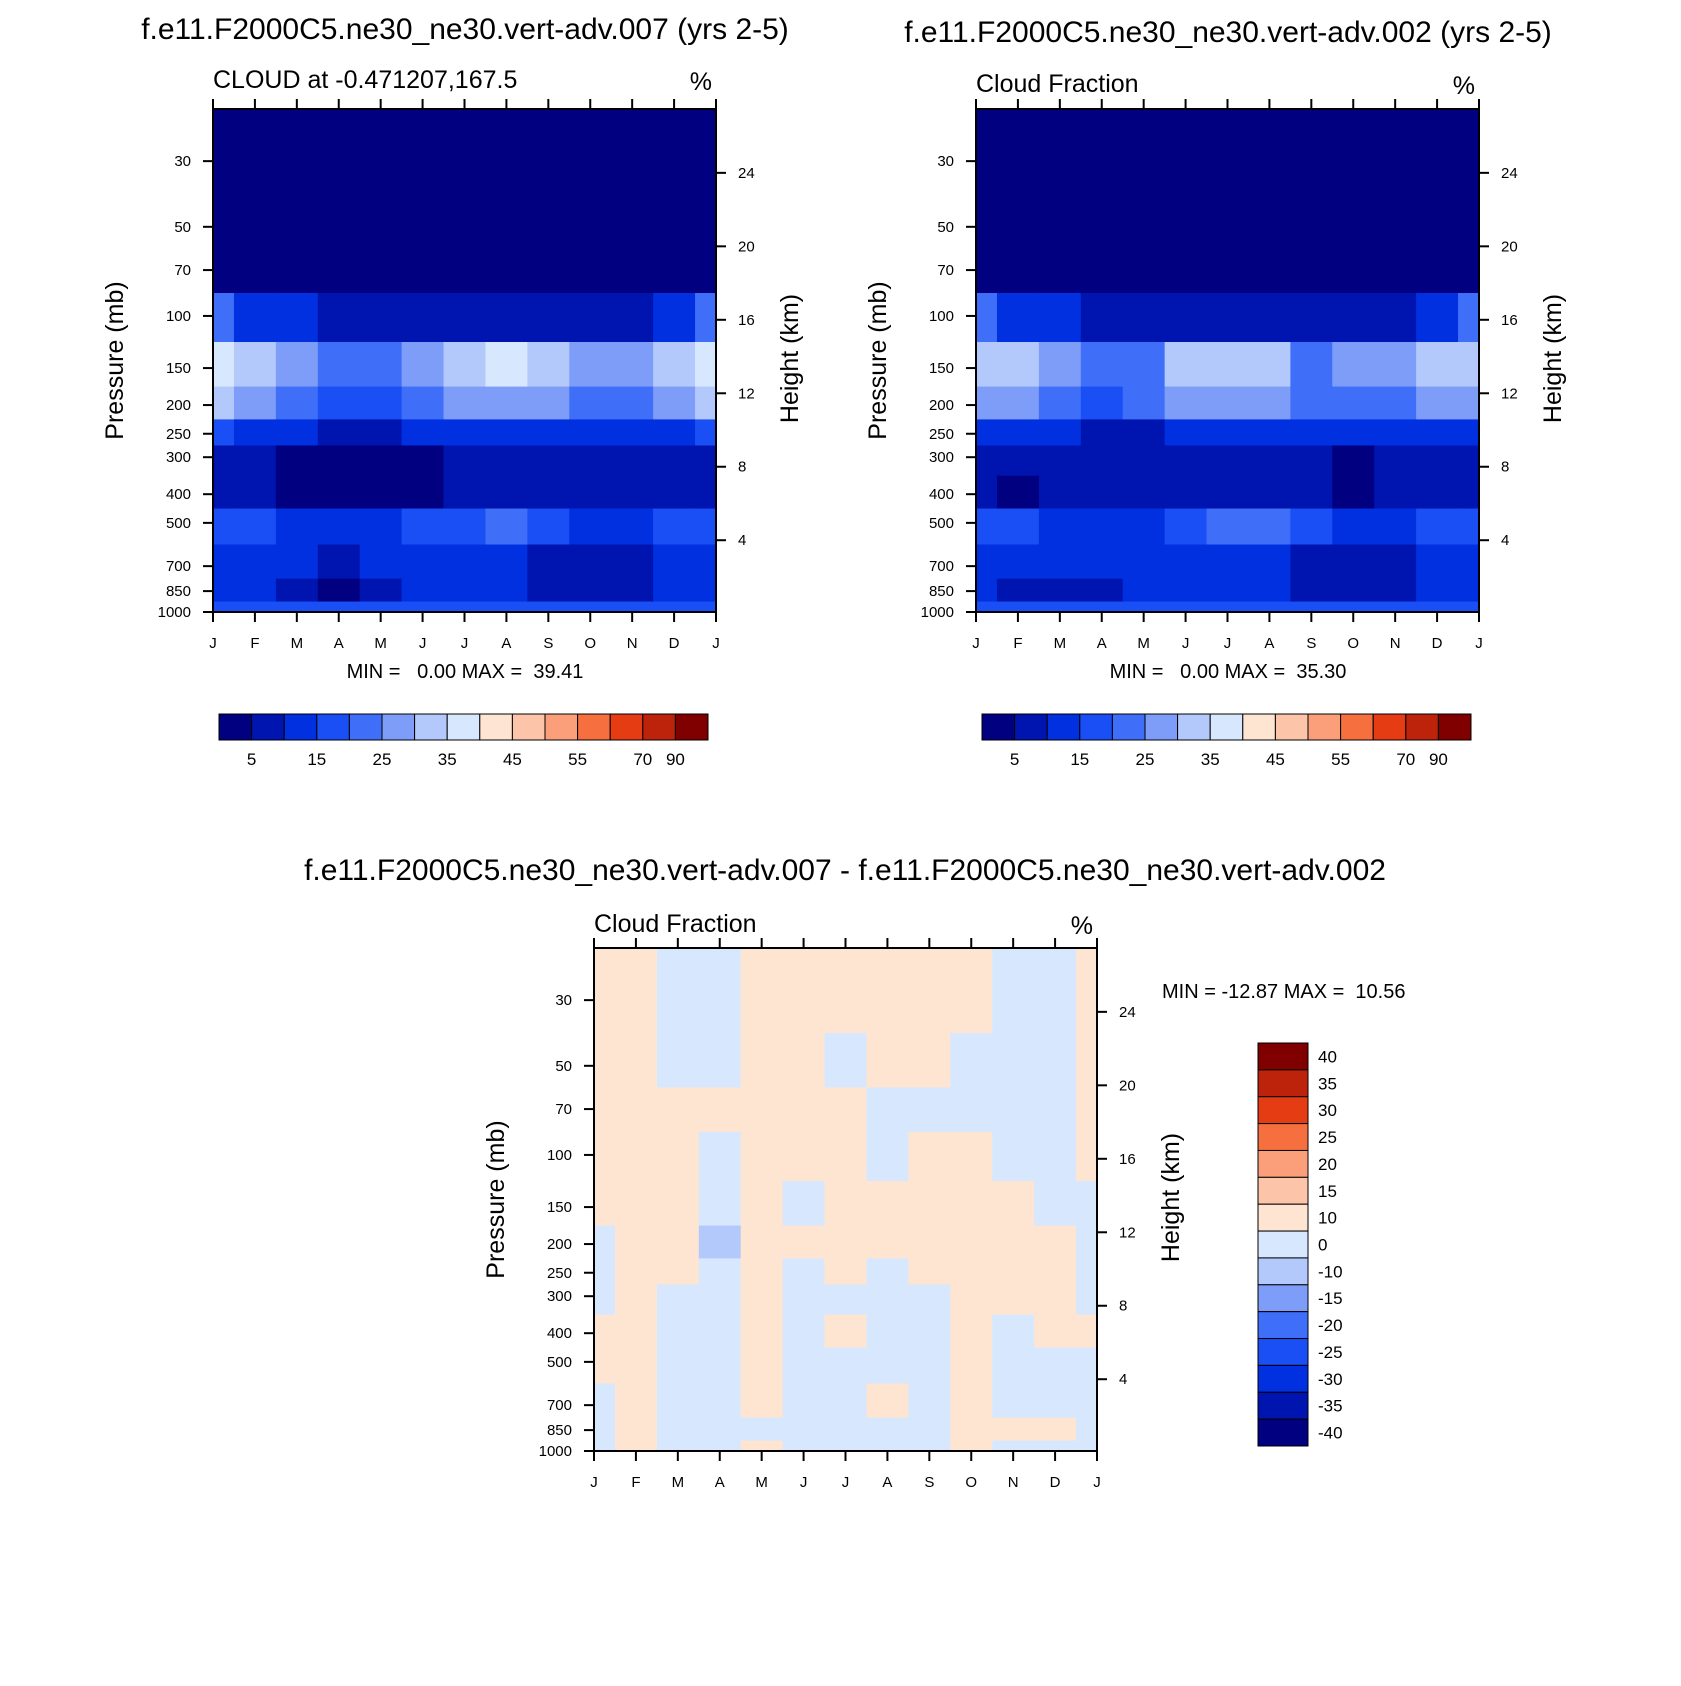  I want to click on x-tick-label: J, so click(846, 1482).